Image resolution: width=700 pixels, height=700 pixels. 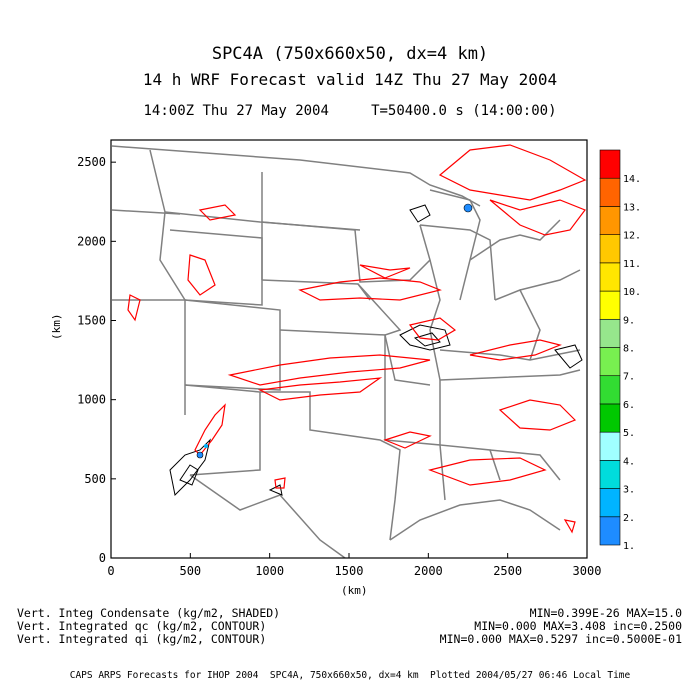 What do you see at coordinates (470, 430) in the screenshot?
I see `state-line-ms-al` at bounding box center [470, 430].